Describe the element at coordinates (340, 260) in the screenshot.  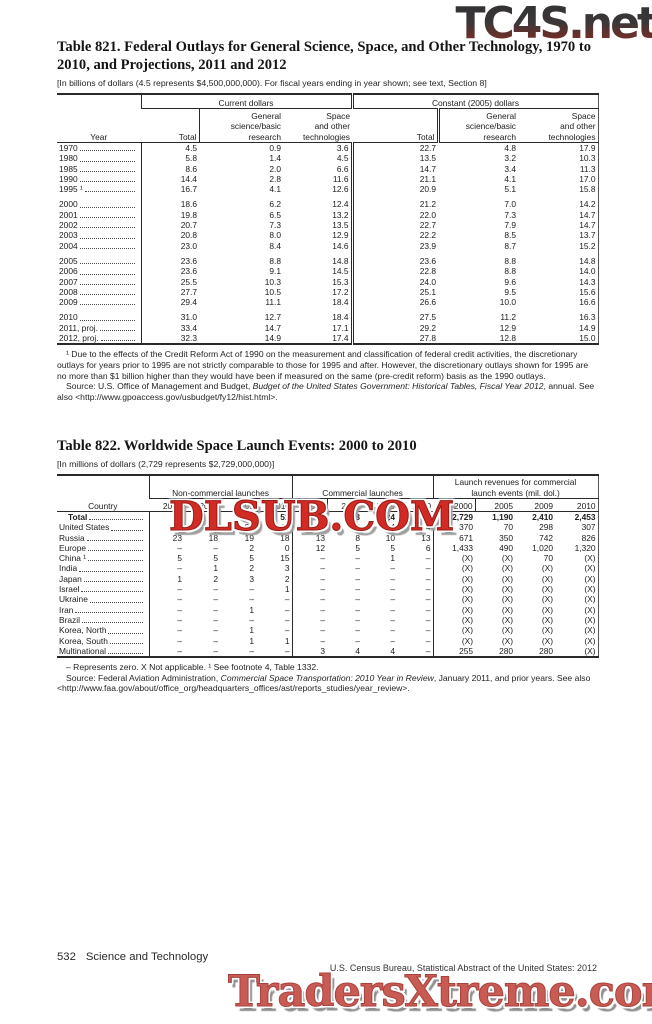
I see `cell-value: 14.8` at that location.